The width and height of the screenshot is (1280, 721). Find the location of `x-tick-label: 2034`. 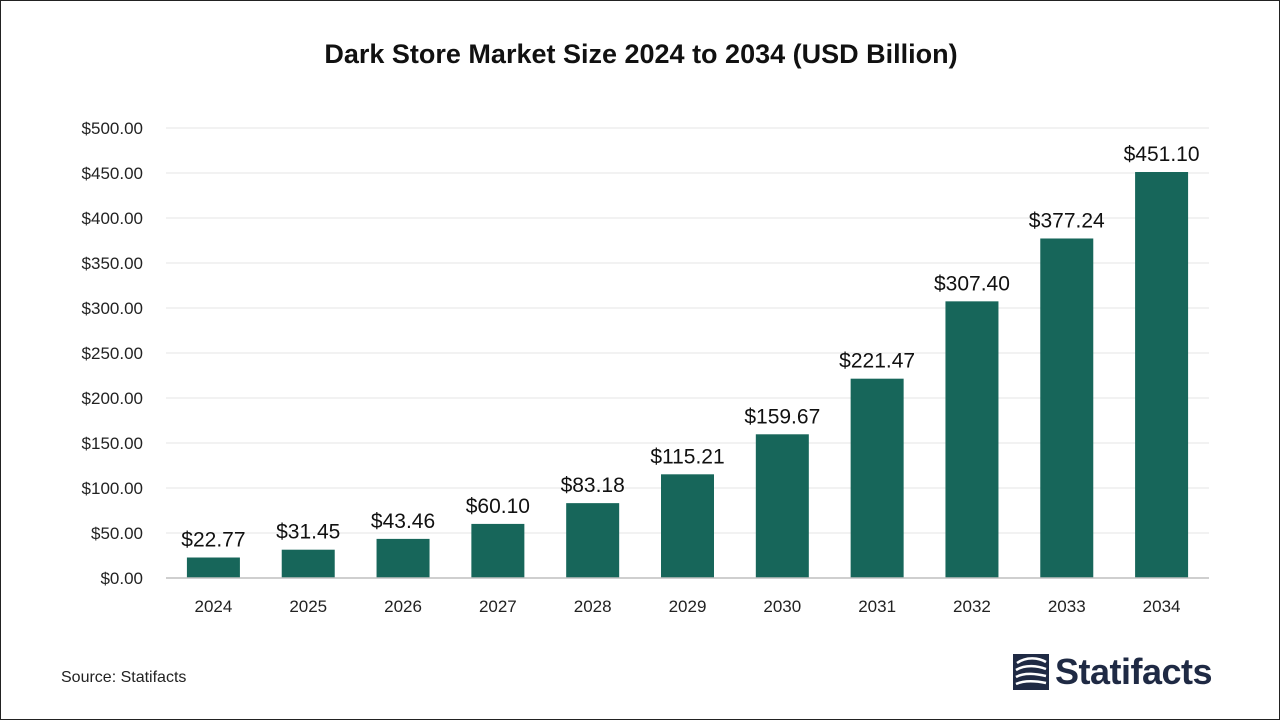

x-tick-label: 2034 is located at coordinates (1162, 606).